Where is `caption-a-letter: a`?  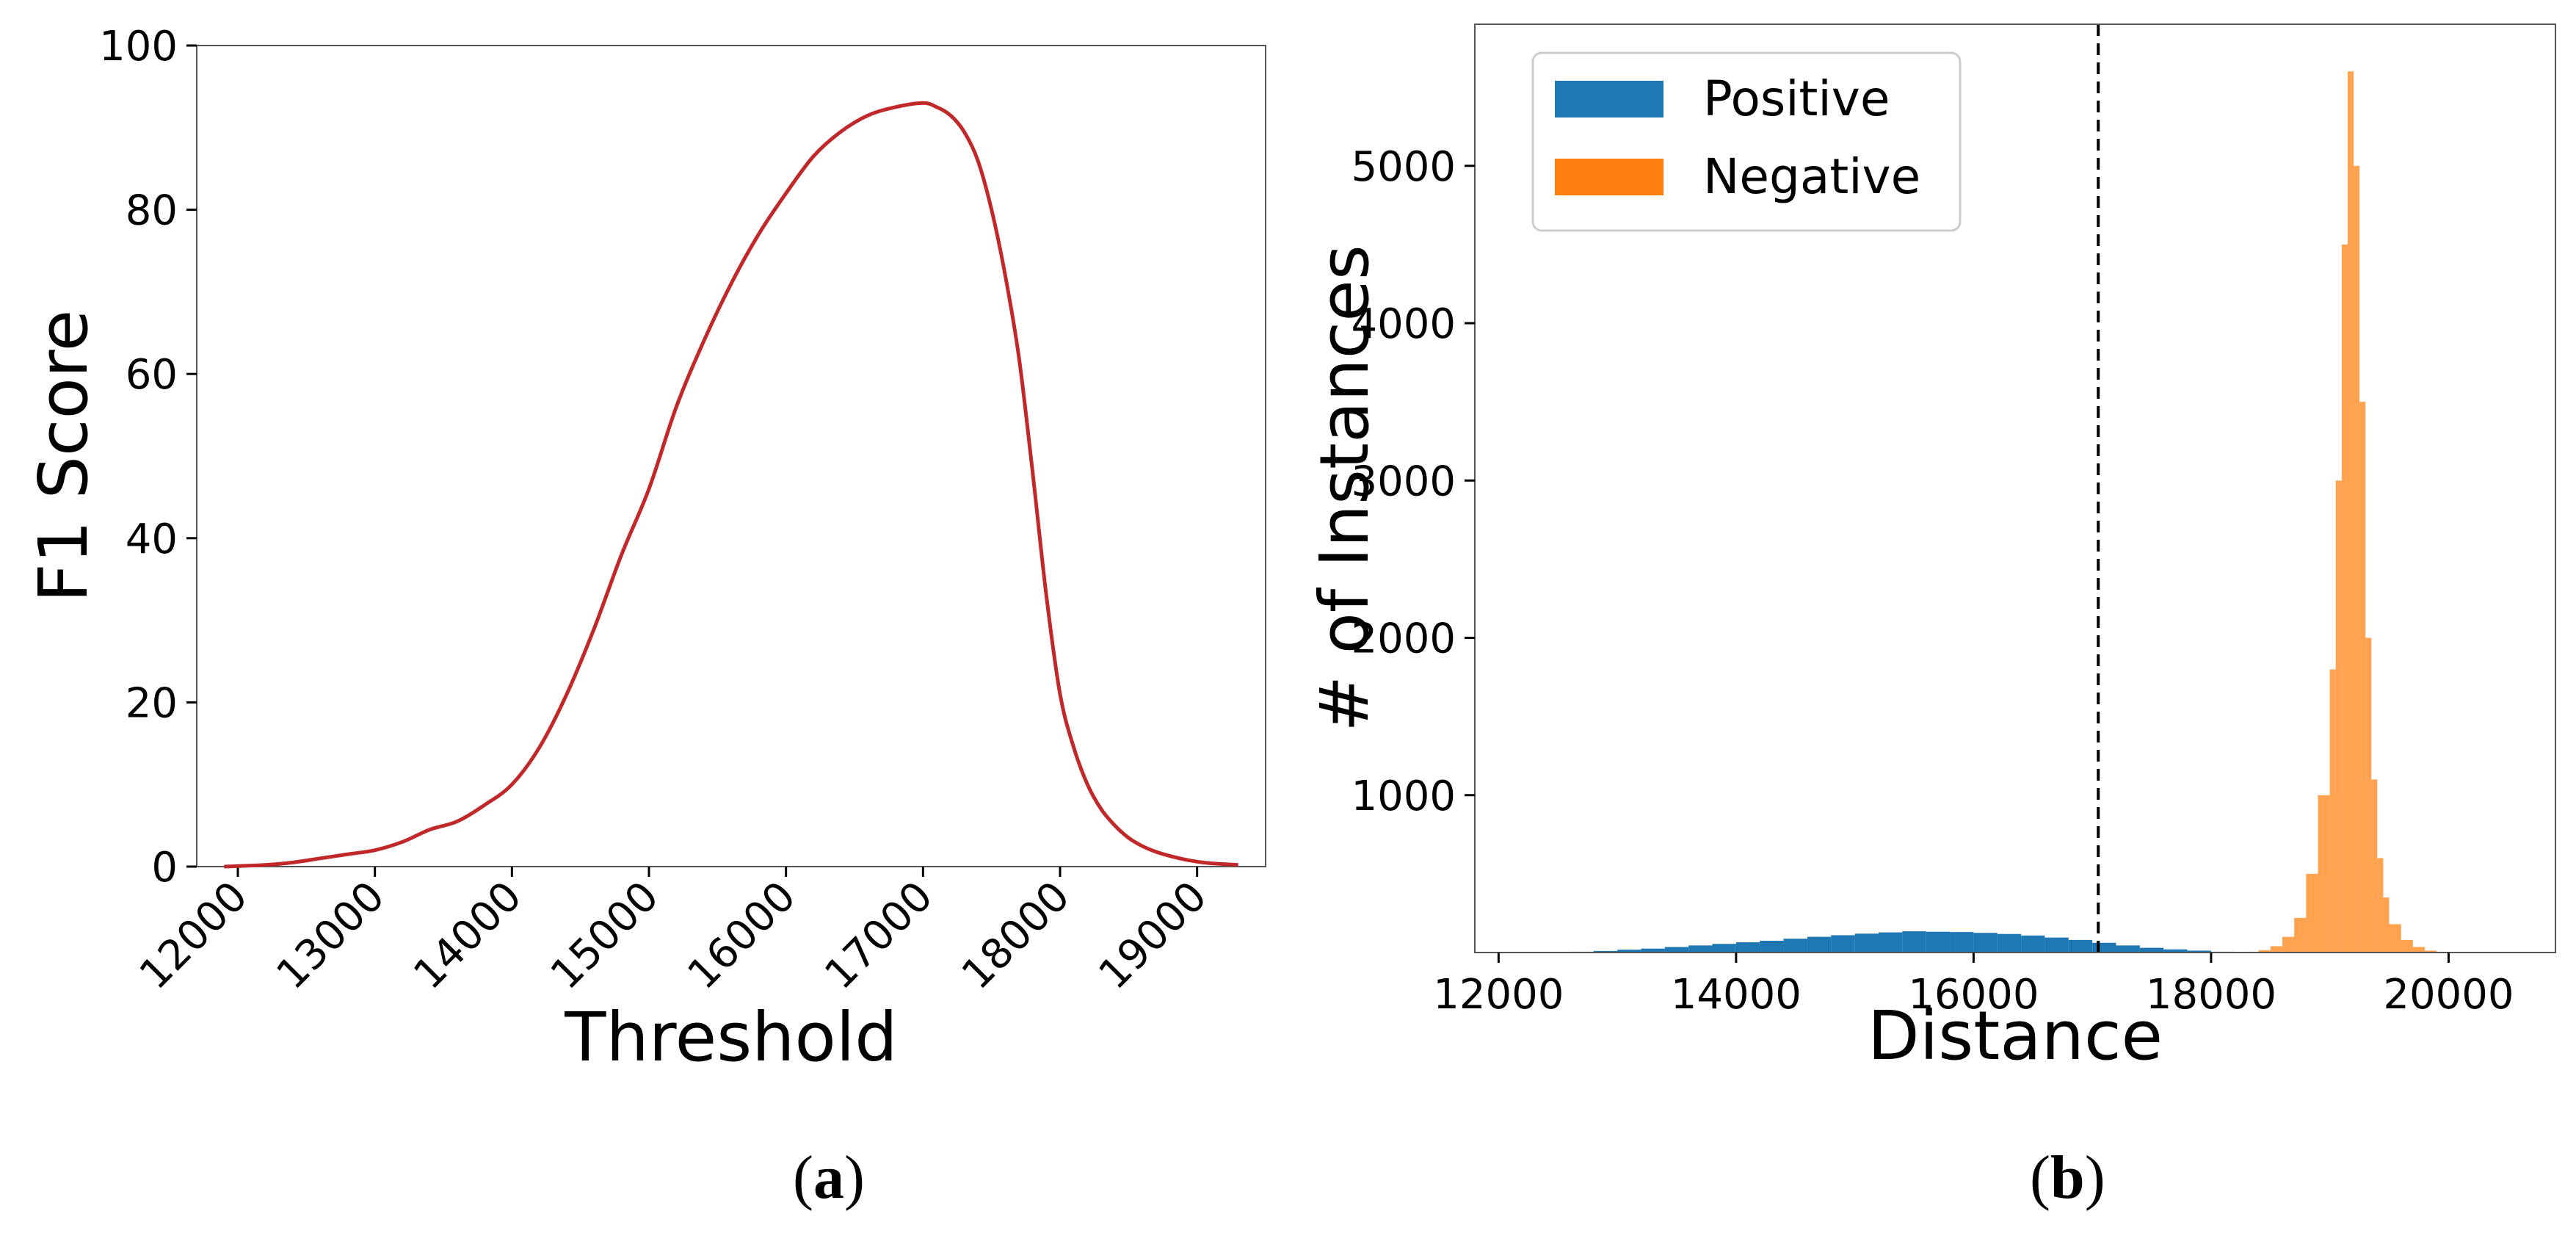 caption-a-letter: a is located at coordinates (829, 1177).